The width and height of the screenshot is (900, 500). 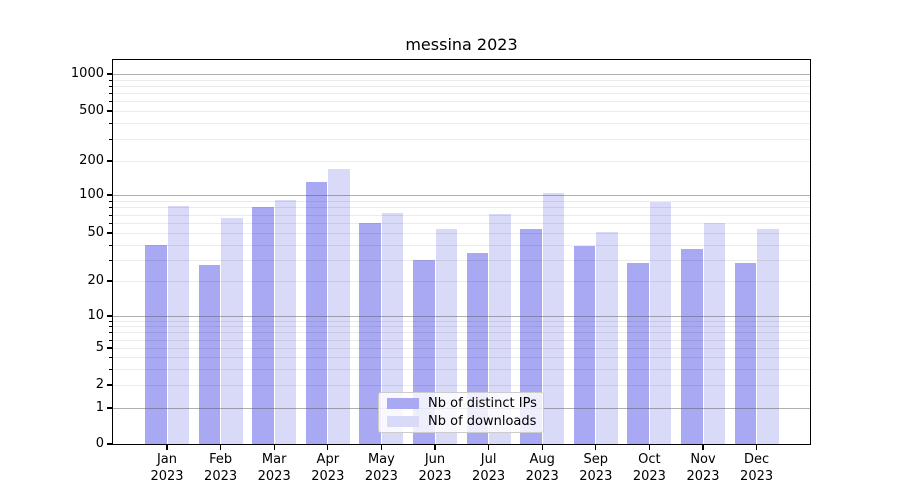 What do you see at coordinates (156, 344) in the screenshot?
I see `bar-distinct-ips-jan` at bounding box center [156, 344].